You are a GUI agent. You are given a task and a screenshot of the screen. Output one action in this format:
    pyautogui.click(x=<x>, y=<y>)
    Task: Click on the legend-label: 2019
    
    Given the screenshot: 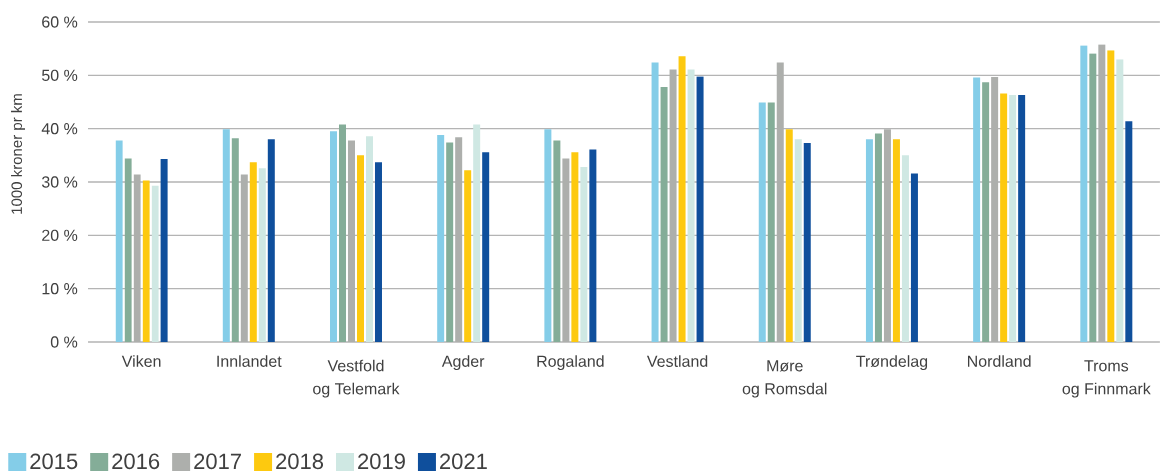 What is the action you would take?
    pyautogui.click(x=381, y=461)
    